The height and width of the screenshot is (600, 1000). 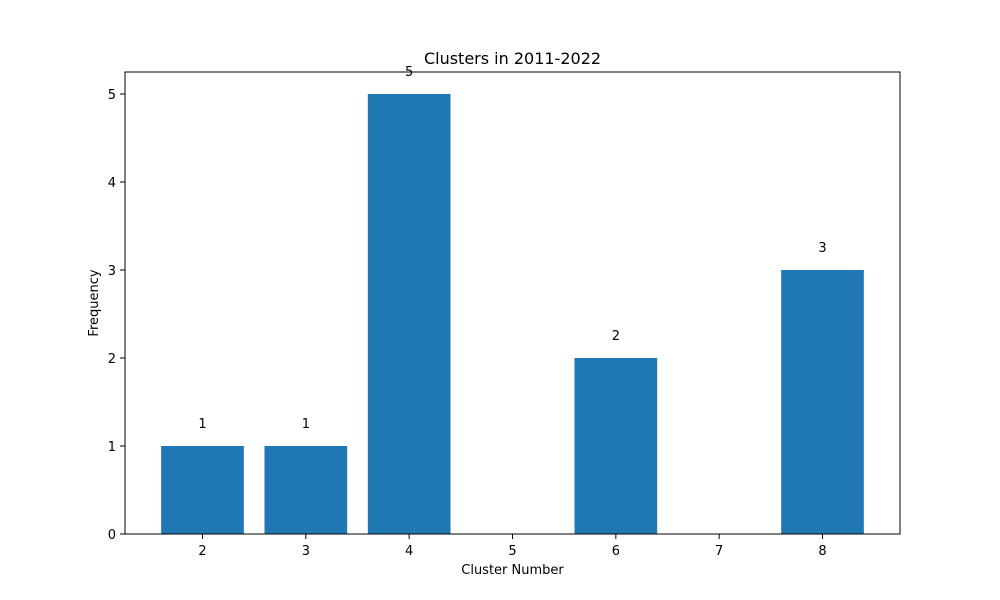 I want to click on y-axis-ticks: 0 1 2 3 4 5, so click(x=116, y=315).